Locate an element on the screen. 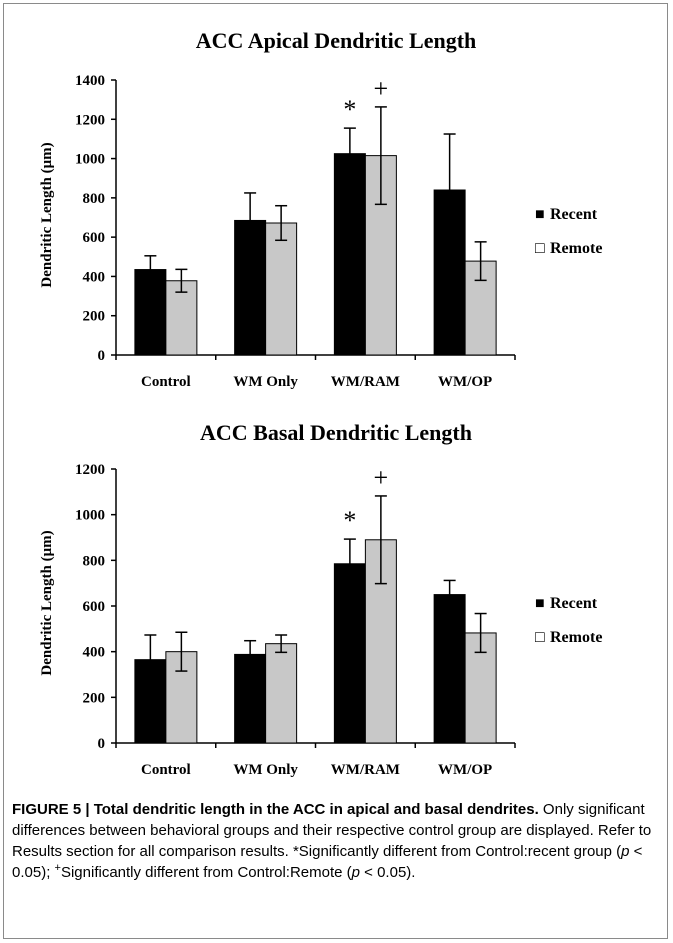 This screenshot has height=943, width=673. chart-apical-ylabel: Dendritic Length (μm) is located at coordinates (47, 214).